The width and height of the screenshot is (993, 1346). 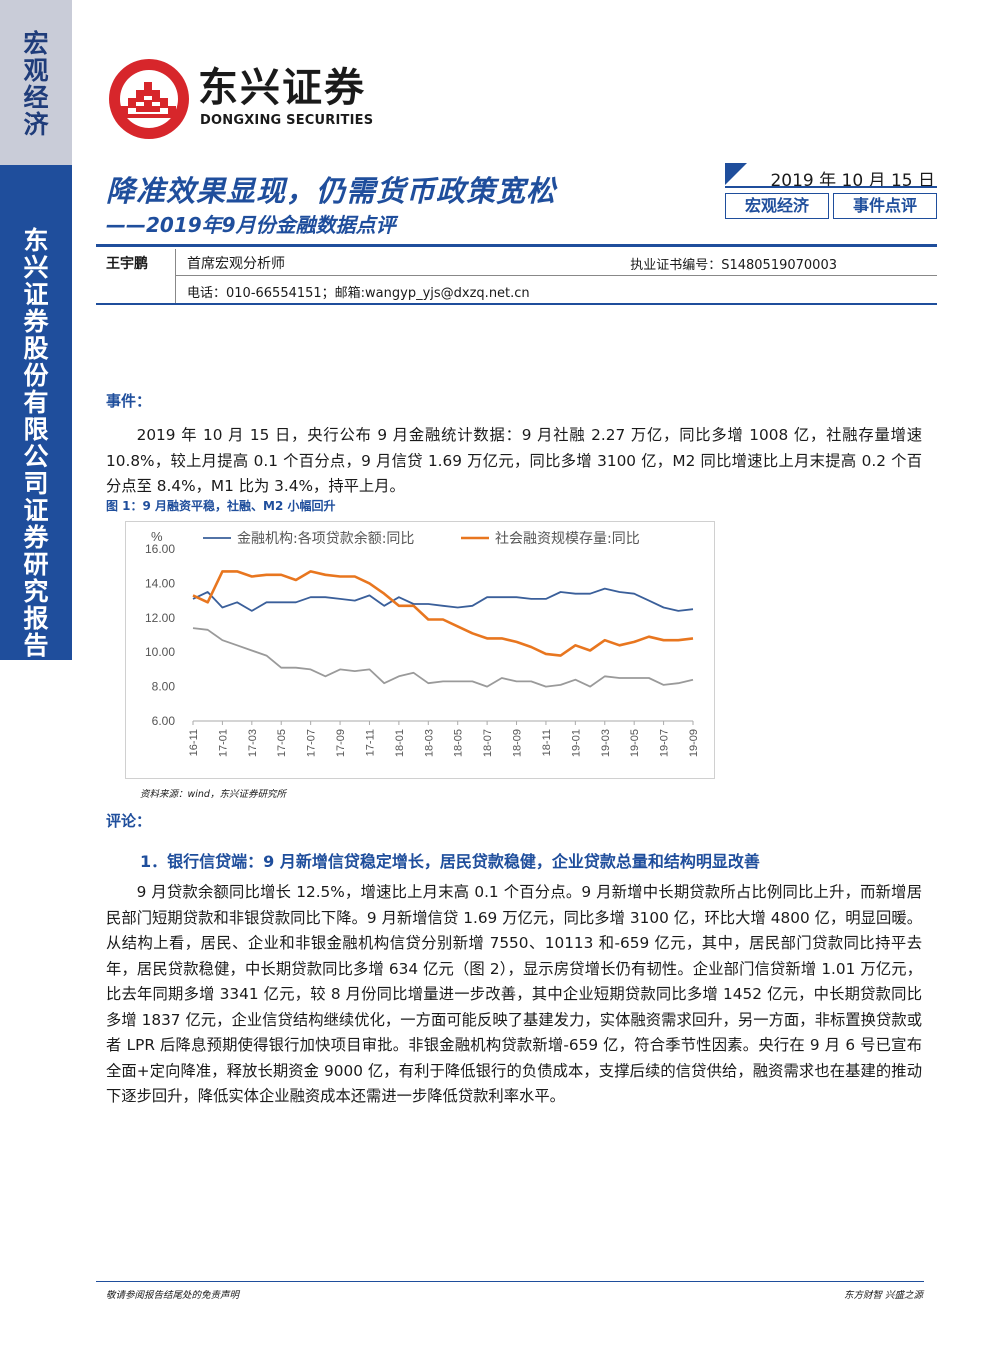 What do you see at coordinates (287, 120) in the screenshot?
I see `brand-name-en: DONGXING SECURITIES` at bounding box center [287, 120].